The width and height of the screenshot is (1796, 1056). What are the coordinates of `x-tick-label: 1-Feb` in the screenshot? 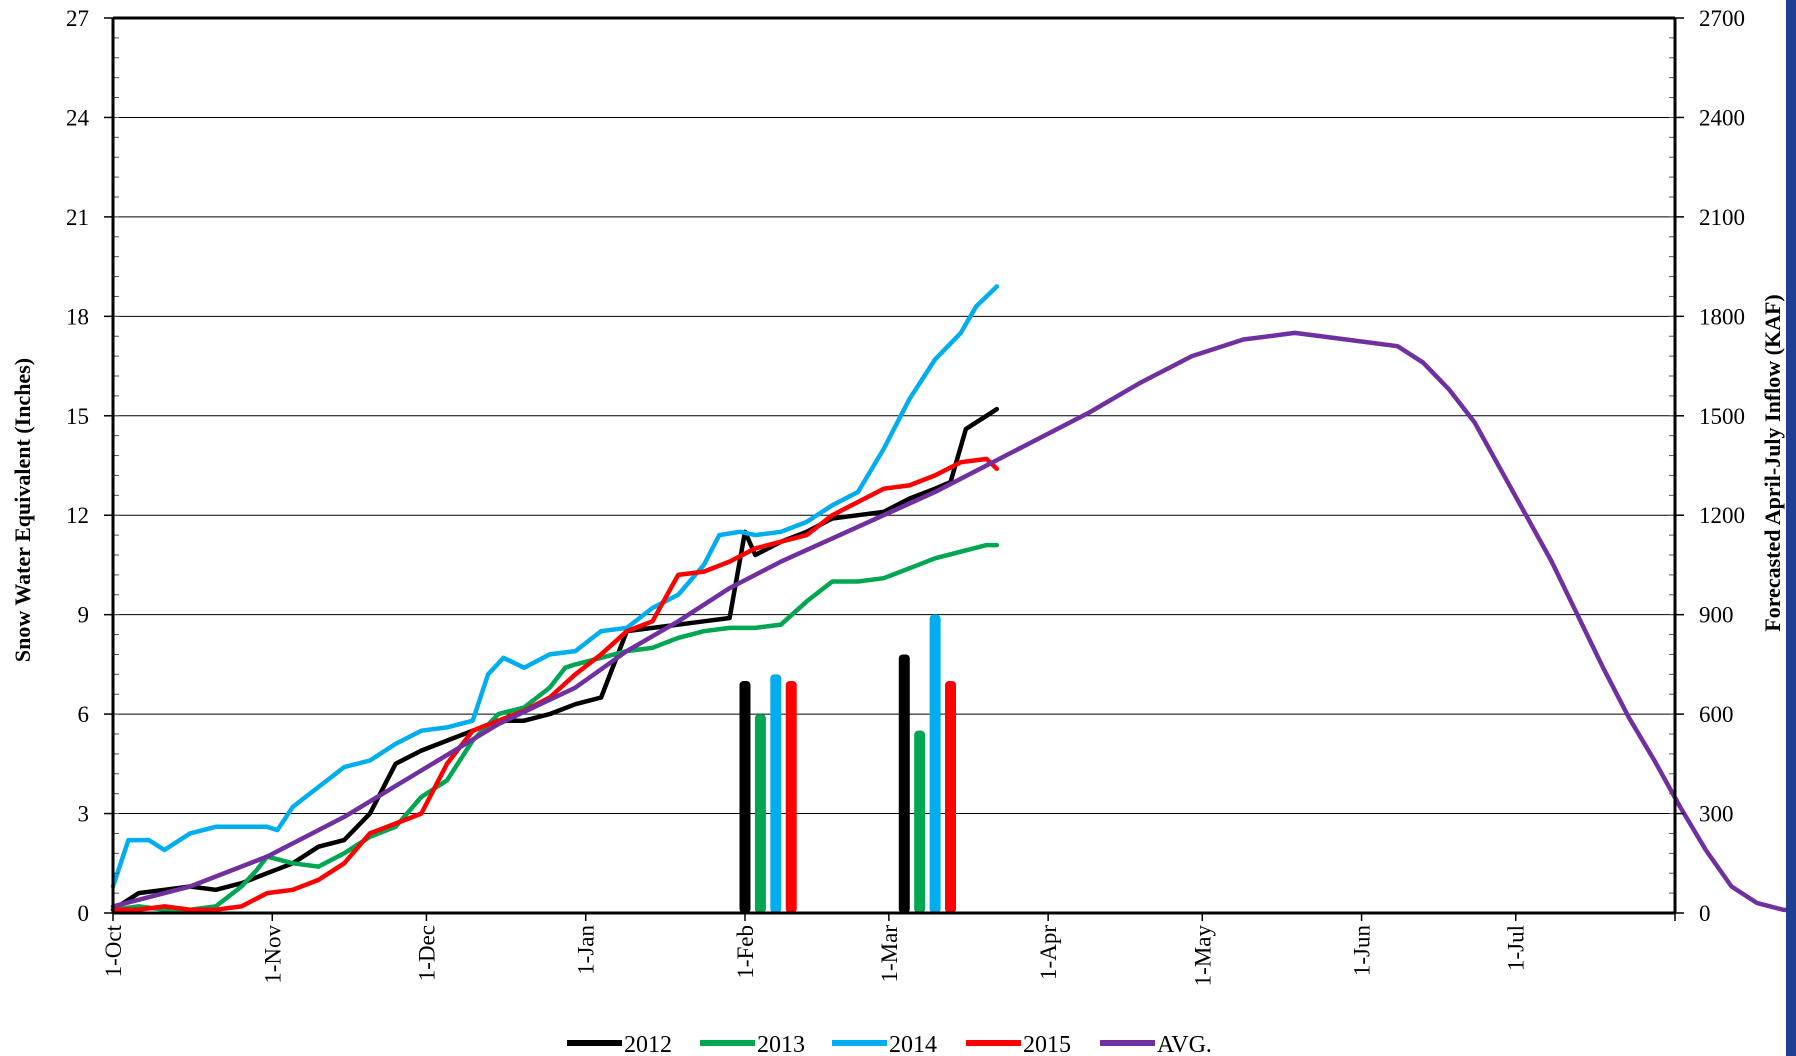 It's located at (745, 952).